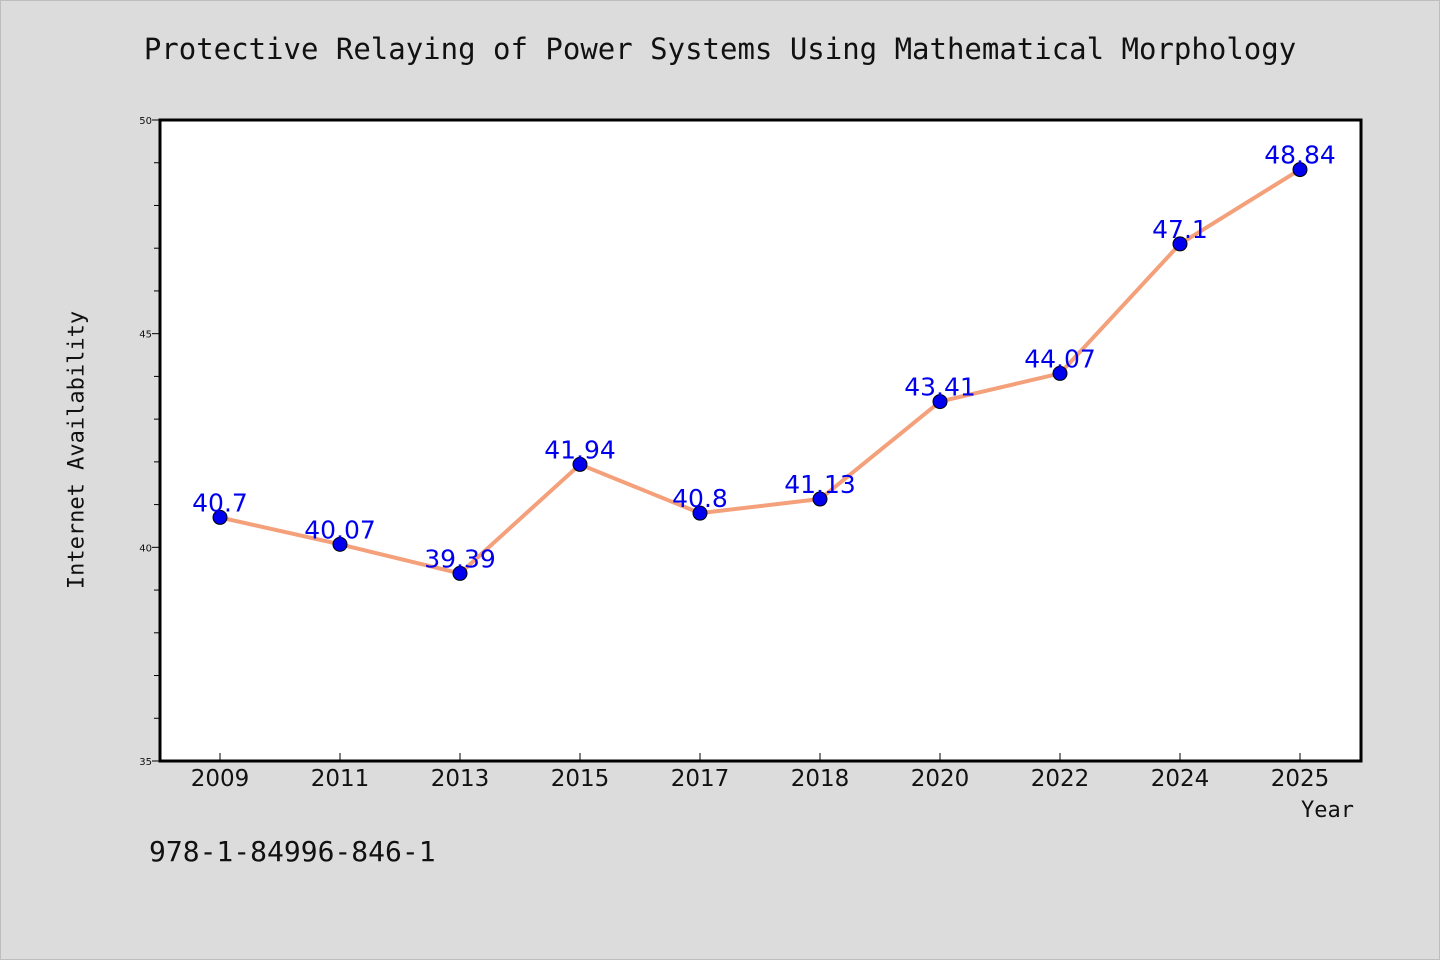 This screenshot has height=960, width=1440. Describe the element at coordinates (292, 851) in the screenshot. I see `isbn-footnote: 978-1-84996-846-1` at that location.